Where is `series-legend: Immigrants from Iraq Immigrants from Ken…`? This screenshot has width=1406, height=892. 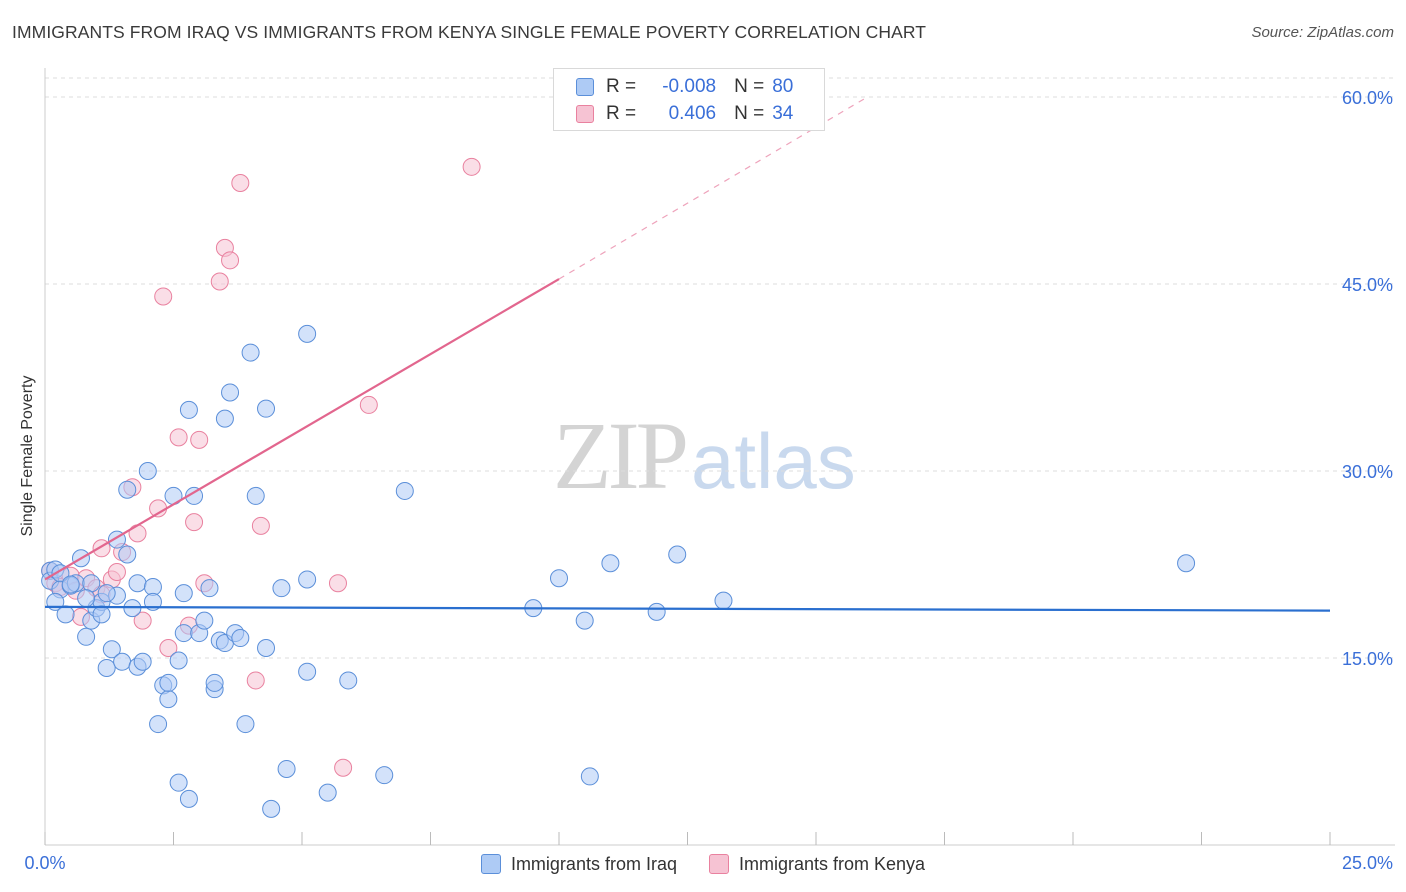
series-legend: Immigrants from Iraq Immigrants from Ken… is located at coordinates (703, 864).